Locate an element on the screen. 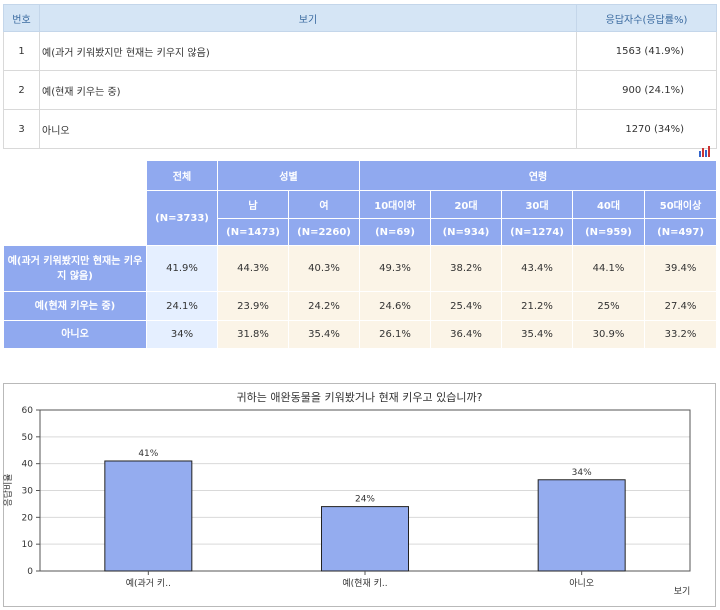 The image size is (720, 610). cell-value: 21.2% is located at coordinates (537, 306).